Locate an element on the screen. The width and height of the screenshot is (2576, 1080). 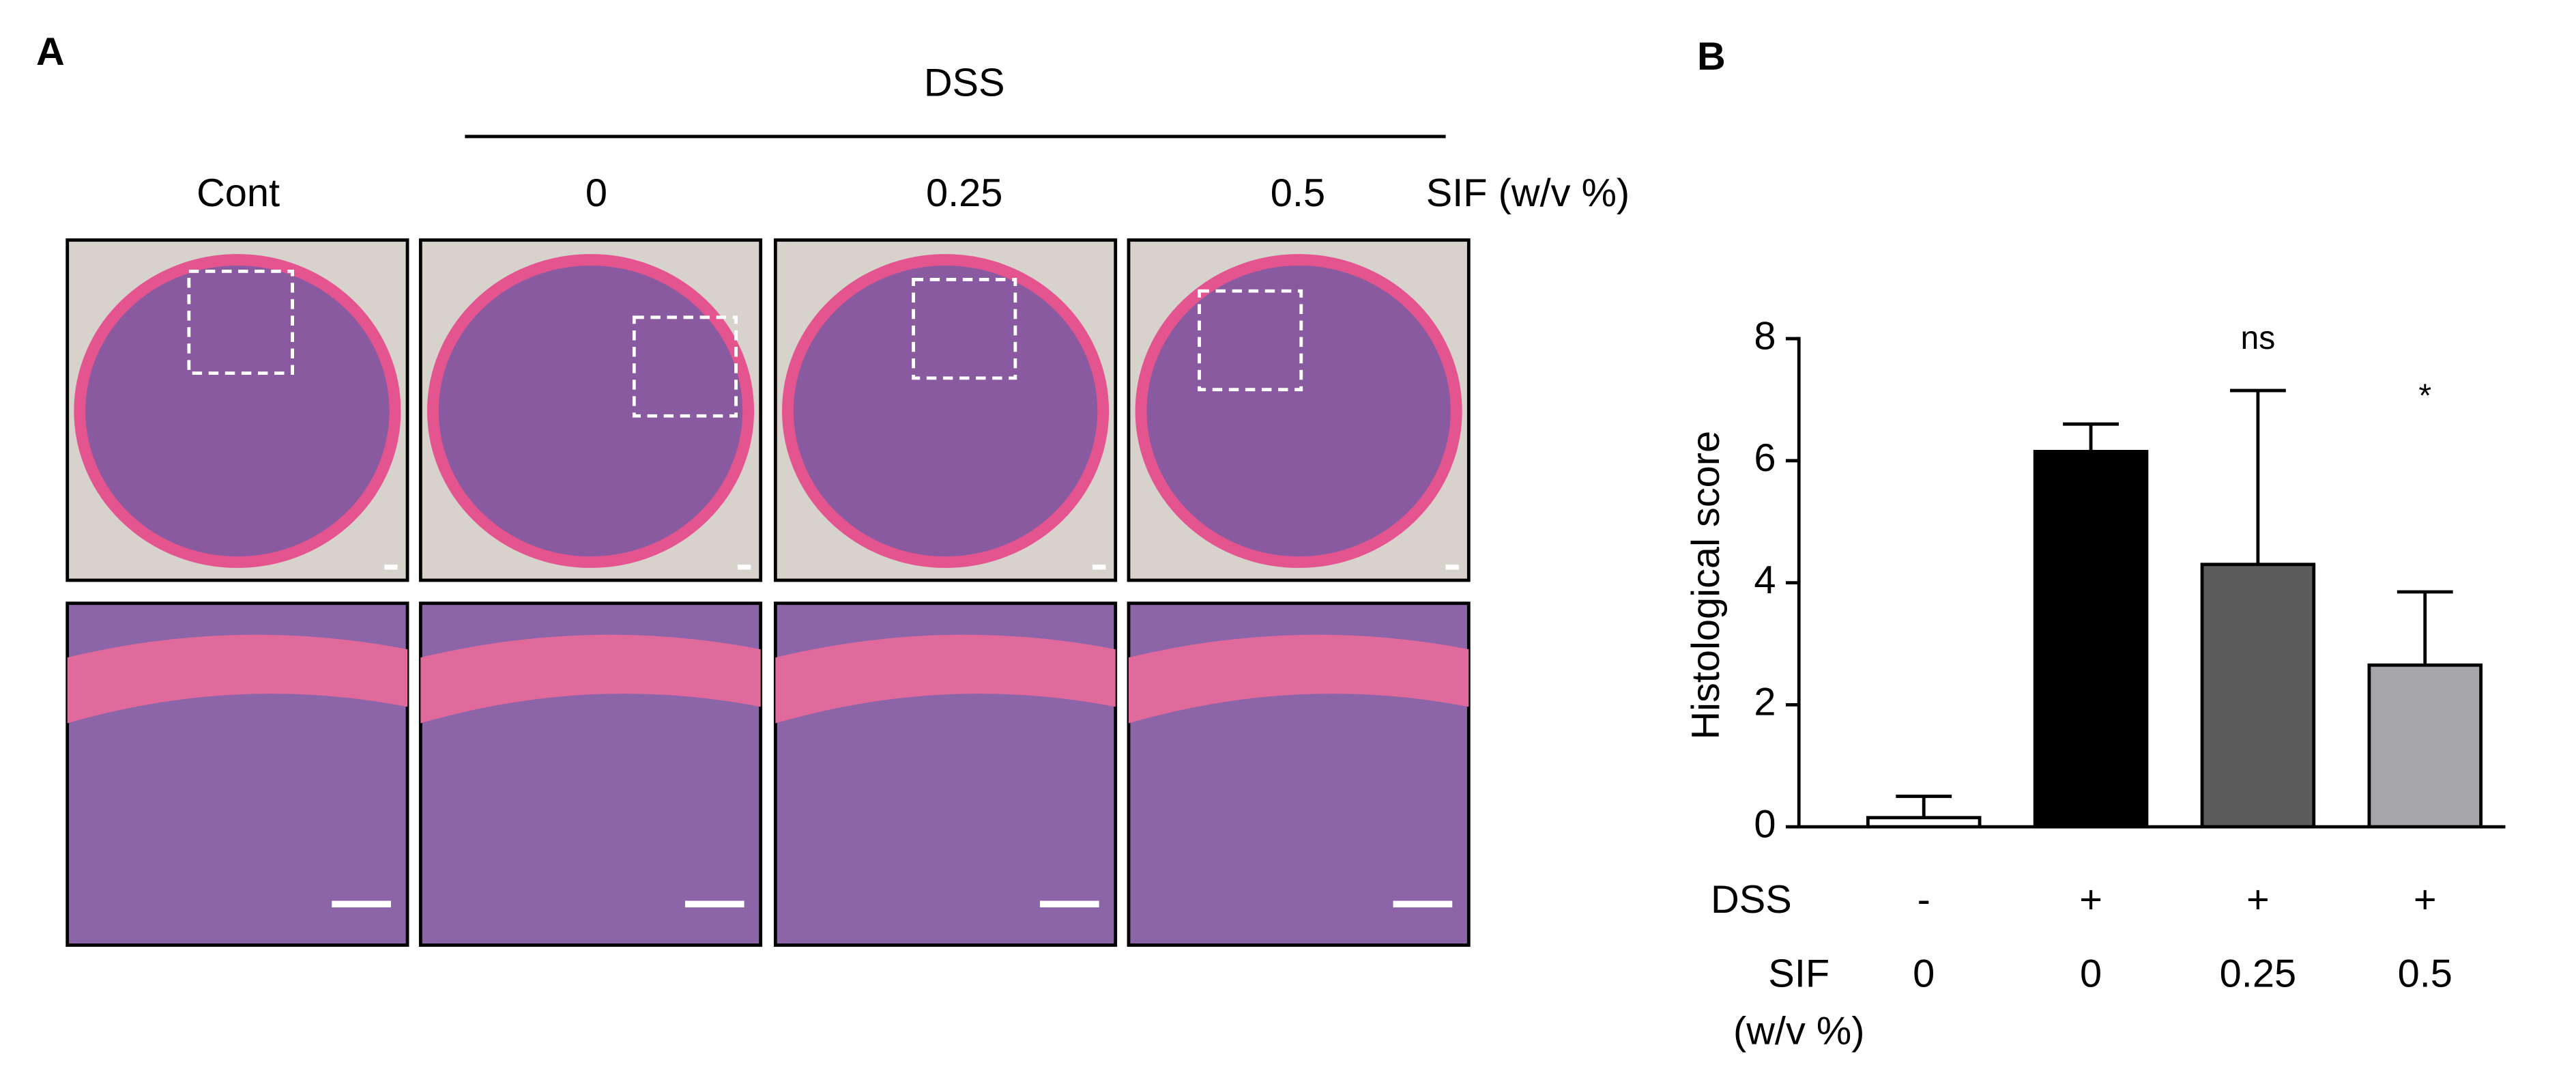
column-label: 0.25 is located at coordinates (964, 193).